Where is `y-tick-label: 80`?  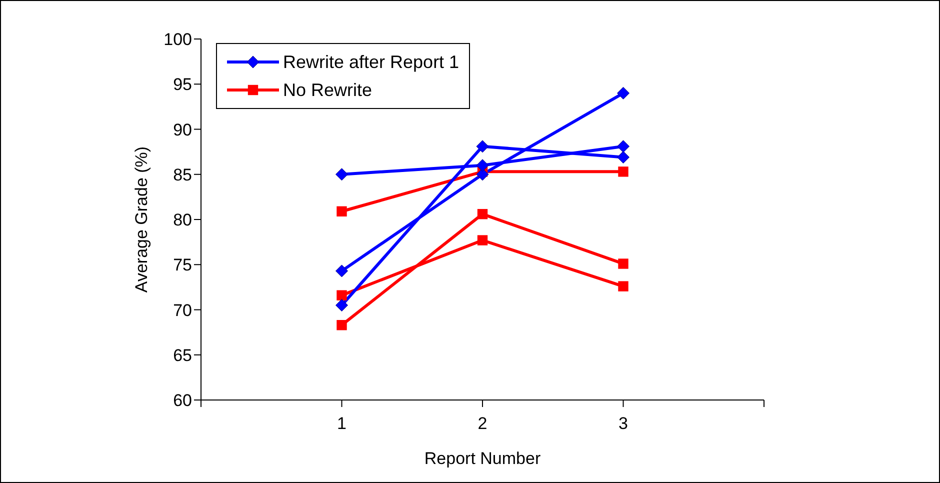
y-tick-label: 80 is located at coordinates (182, 220).